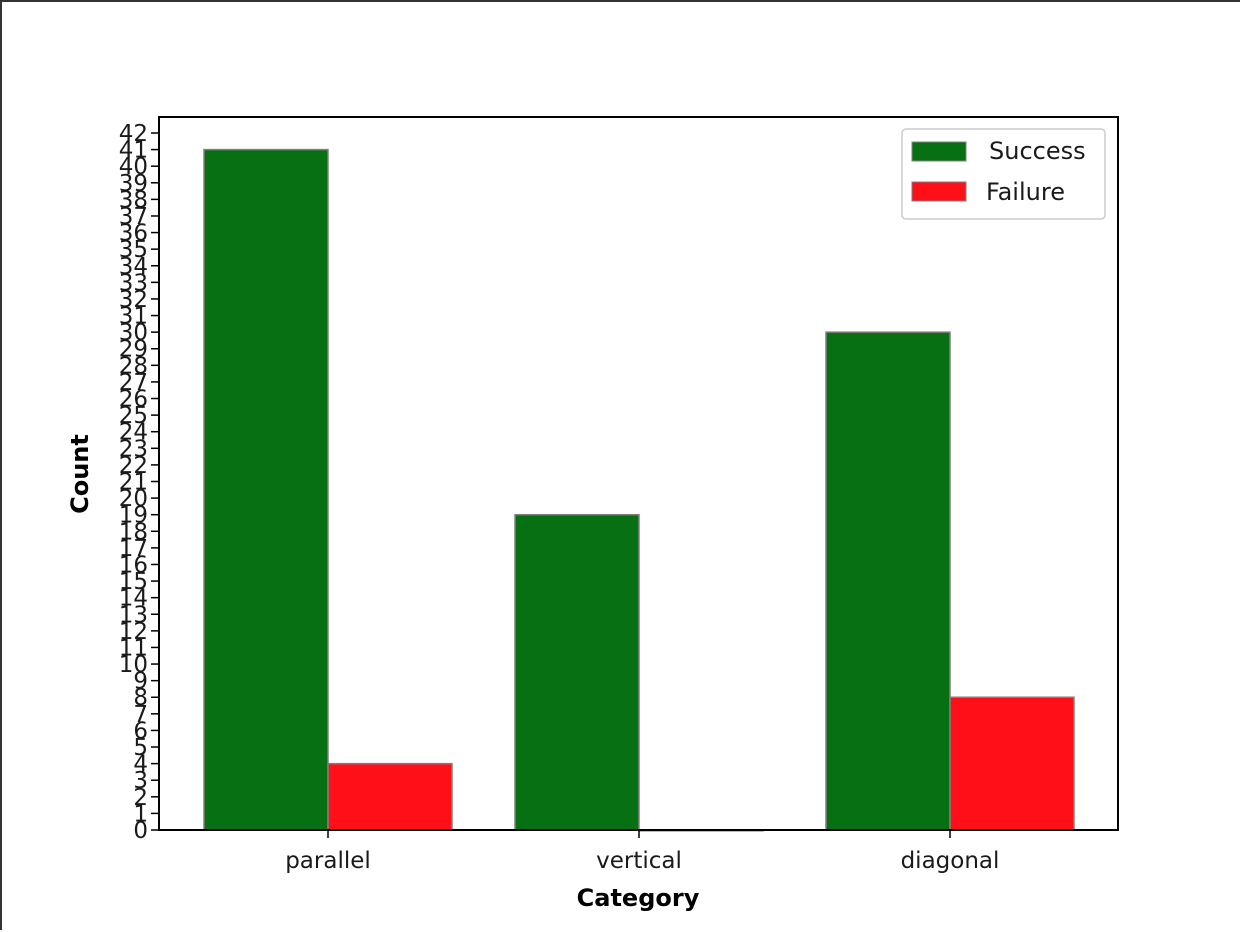  Describe the element at coordinates (133, 499) in the screenshot. I see `y-tick-label: 20` at that location.